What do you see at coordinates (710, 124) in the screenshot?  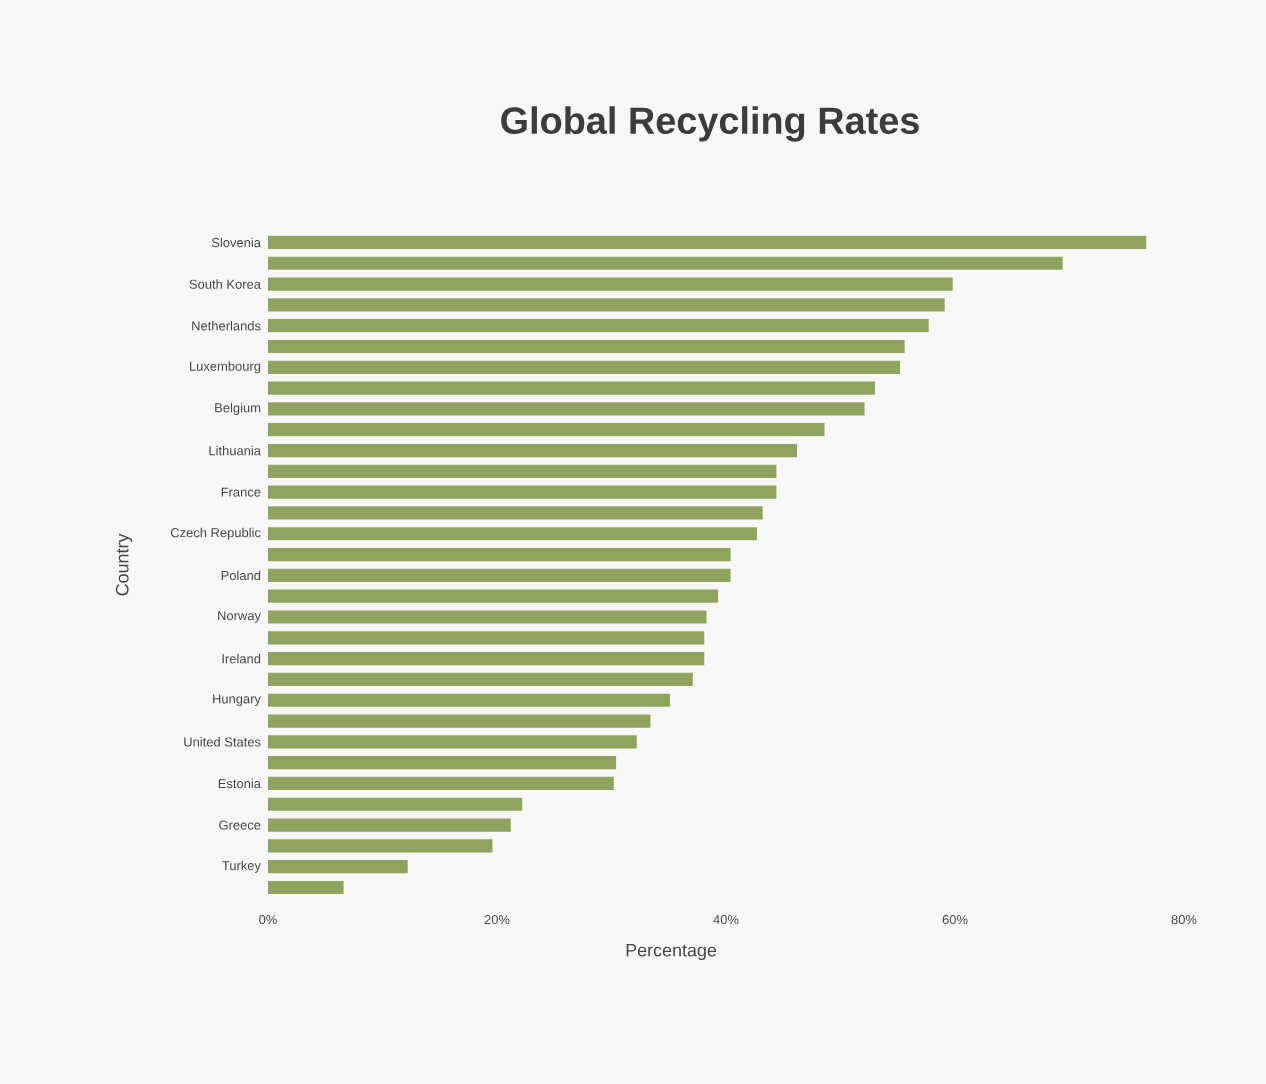 I see `chart-title: Global Recycling Rates` at bounding box center [710, 124].